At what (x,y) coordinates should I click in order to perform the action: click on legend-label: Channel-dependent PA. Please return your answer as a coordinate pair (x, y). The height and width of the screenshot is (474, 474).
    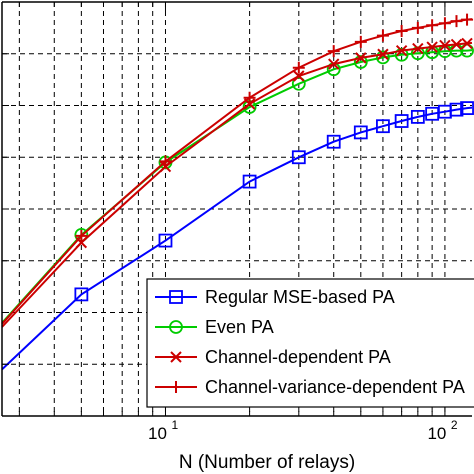
    Looking at the image, I should click on (298, 357).